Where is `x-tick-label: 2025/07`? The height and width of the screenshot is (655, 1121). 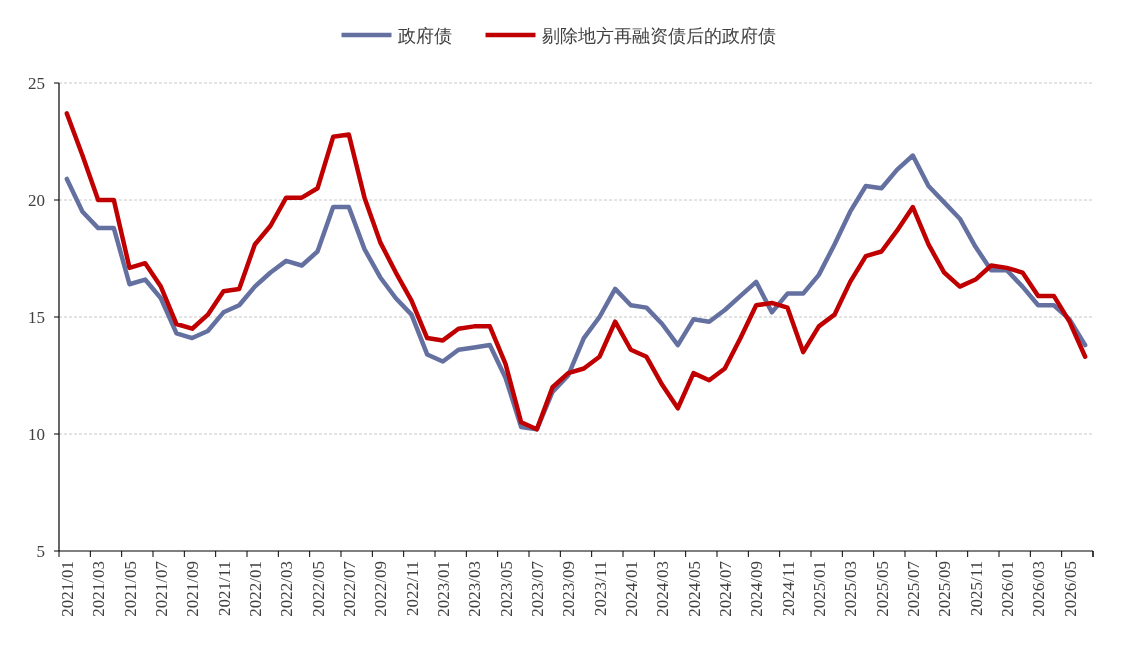 x-tick-label: 2025/07 is located at coordinates (913, 588).